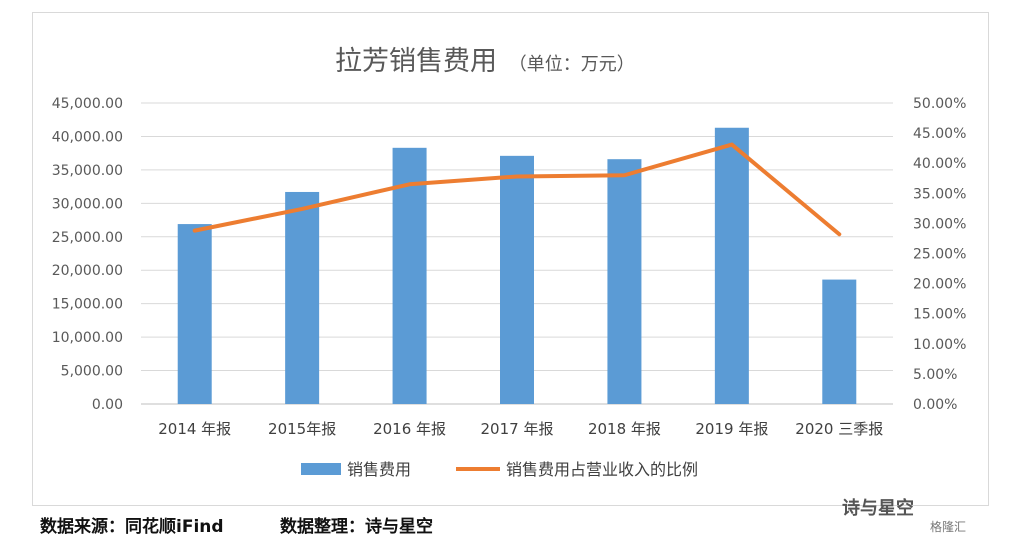  I want to click on left-axis-tick-label: 15,000.00, so click(87, 305).